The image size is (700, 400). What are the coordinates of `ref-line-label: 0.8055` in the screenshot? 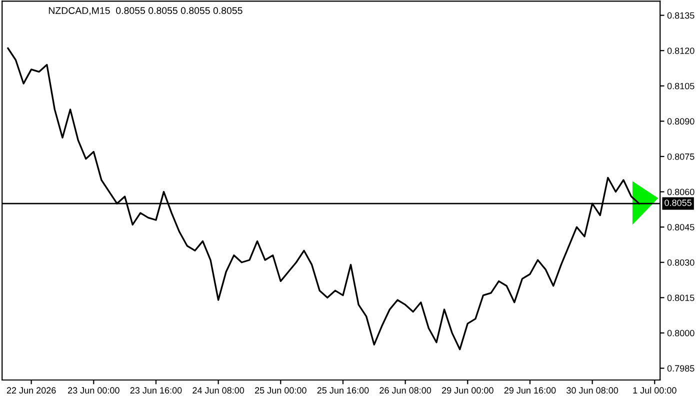 It's located at (678, 203).